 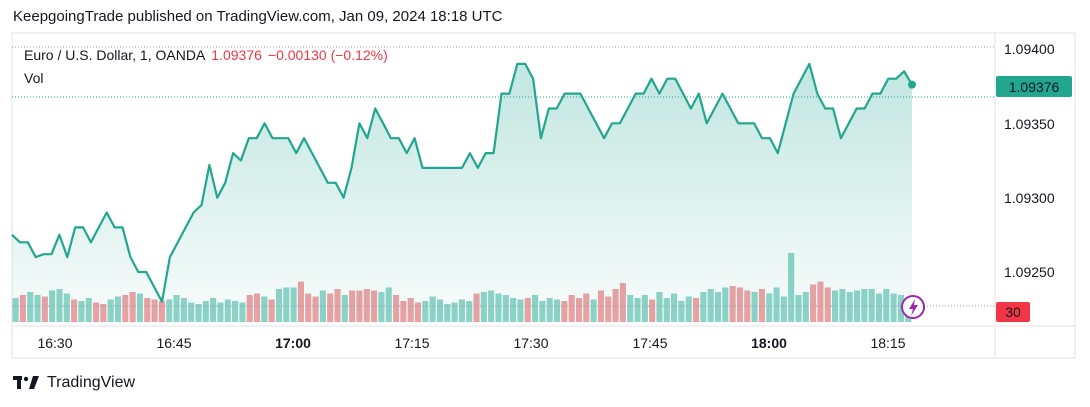 What do you see at coordinates (1029, 124) in the screenshot?
I see `y-tick-label: 1.09350` at bounding box center [1029, 124].